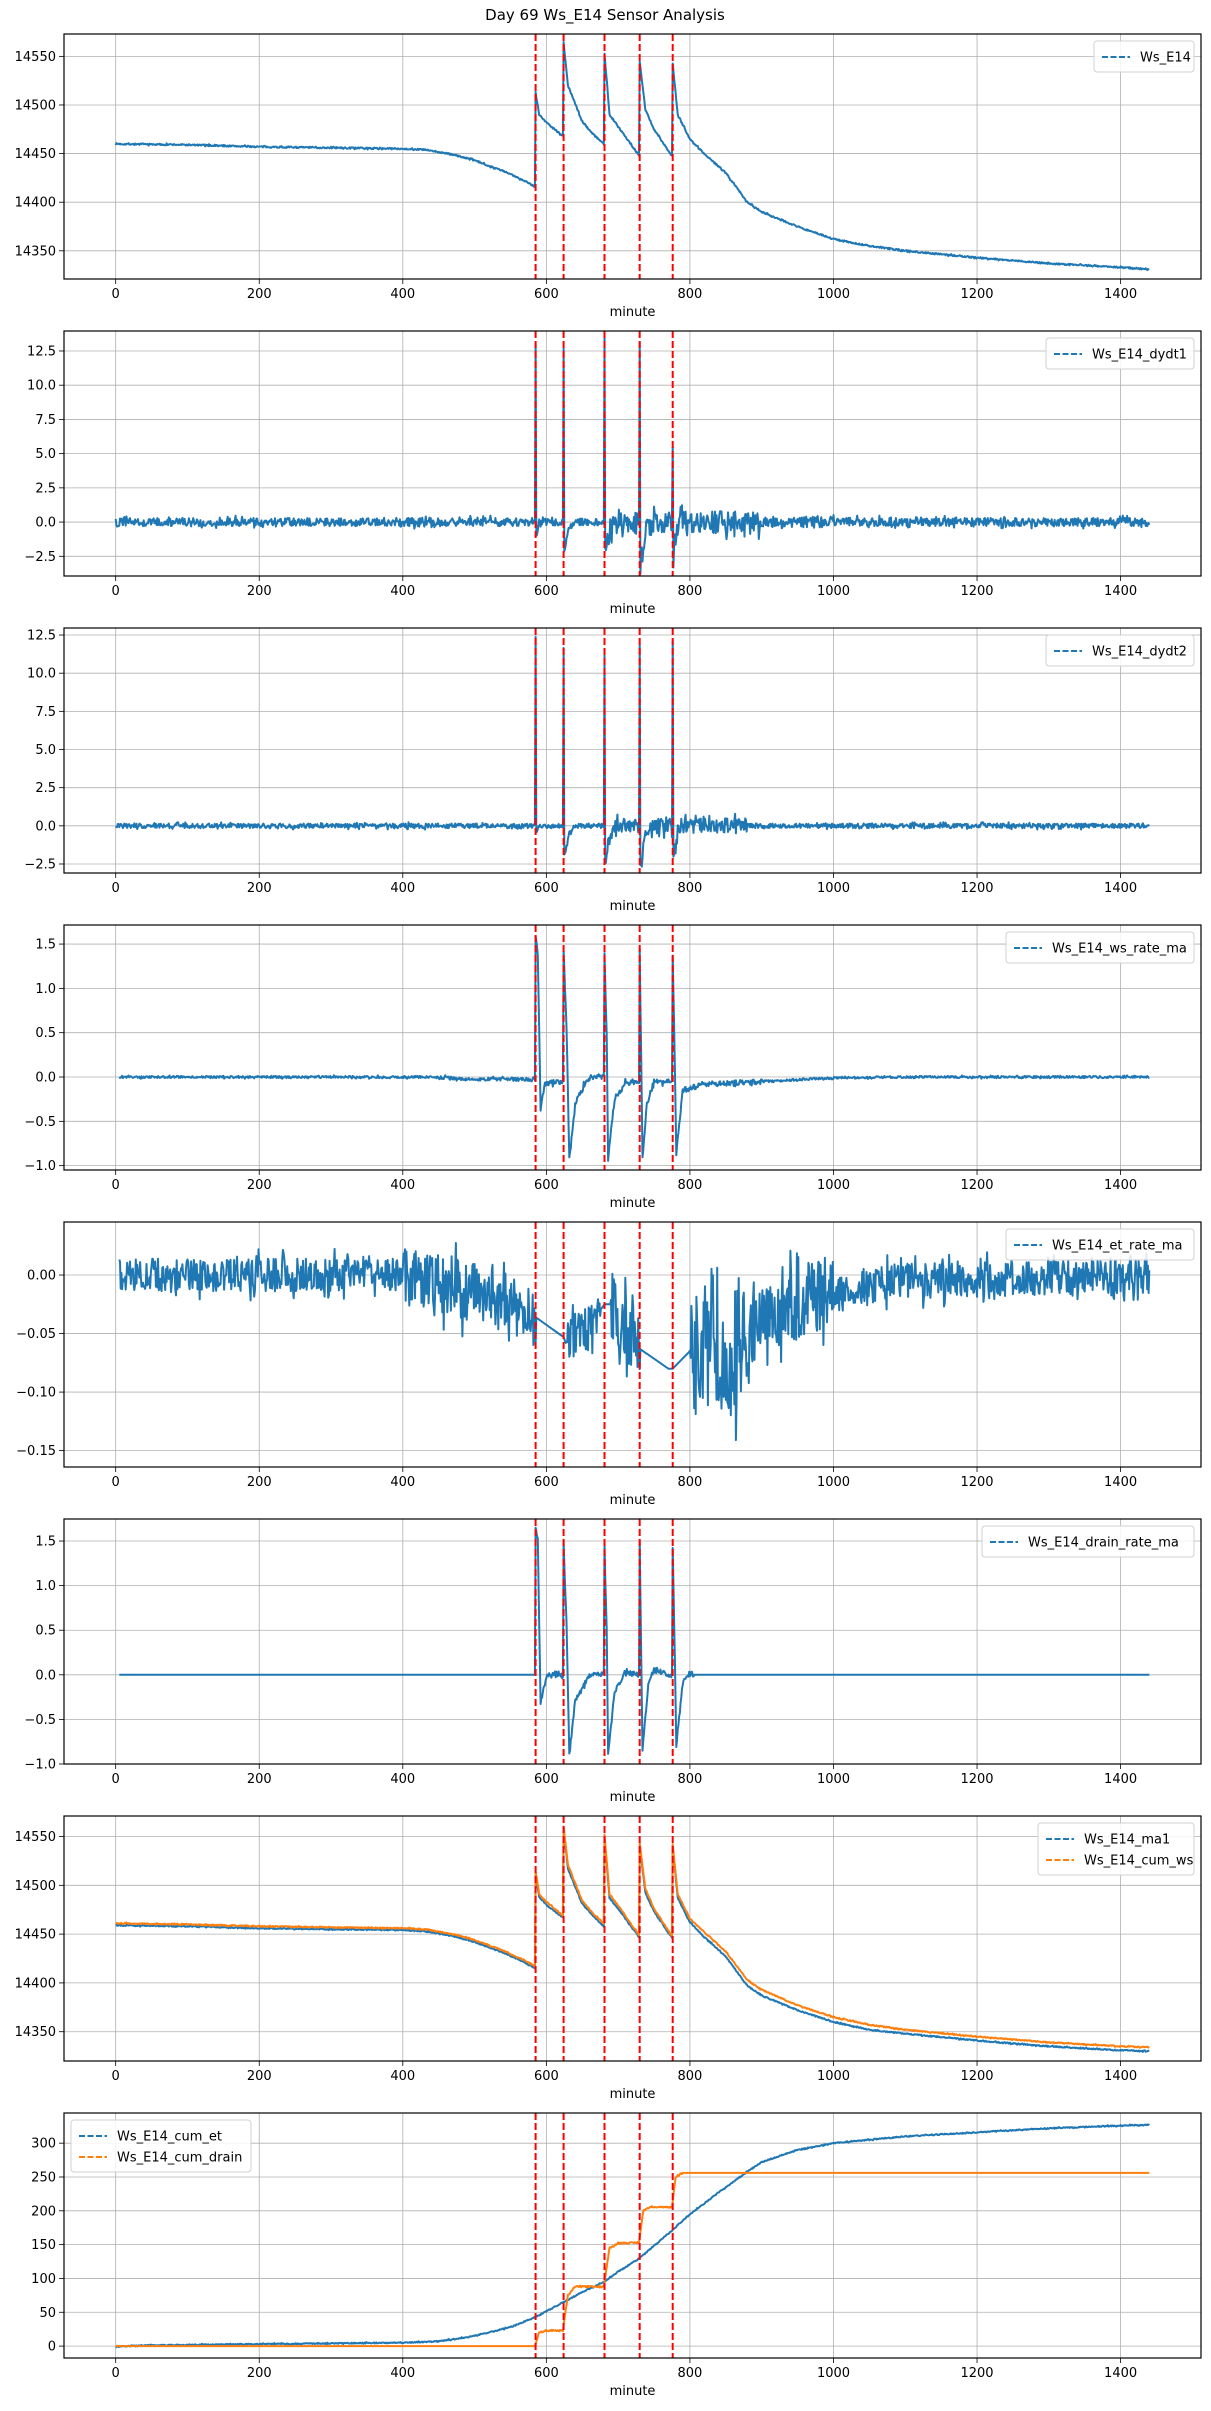 This screenshot has width=1211, height=2411. Describe the element at coordinates (41, 1276) in the screenshot. I see `y-tick-label: 0.00` at that location.